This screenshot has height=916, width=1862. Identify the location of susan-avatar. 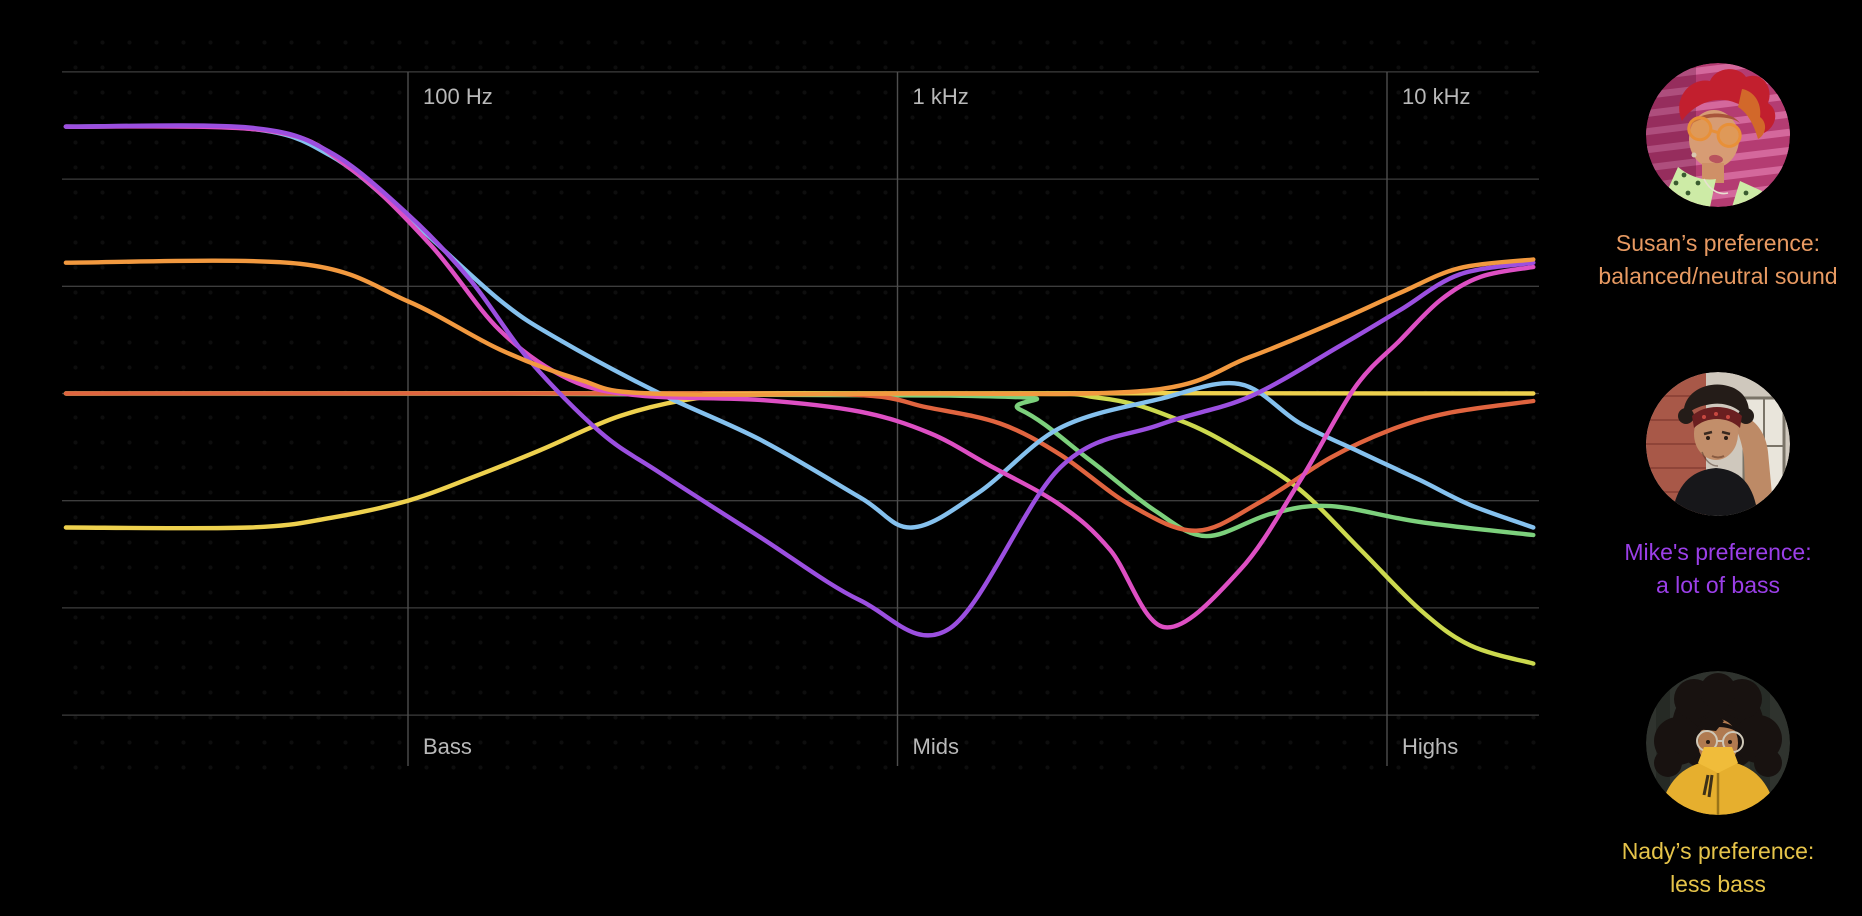
(1718, 135).